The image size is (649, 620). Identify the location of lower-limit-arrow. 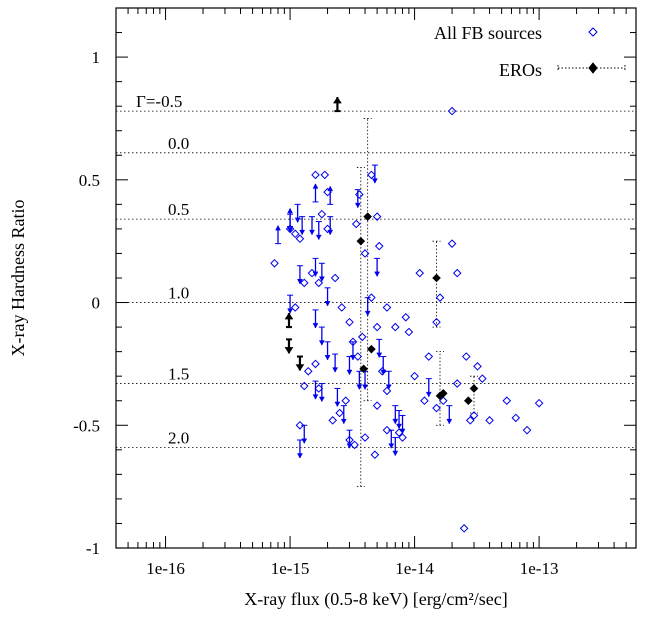
(315, 193).